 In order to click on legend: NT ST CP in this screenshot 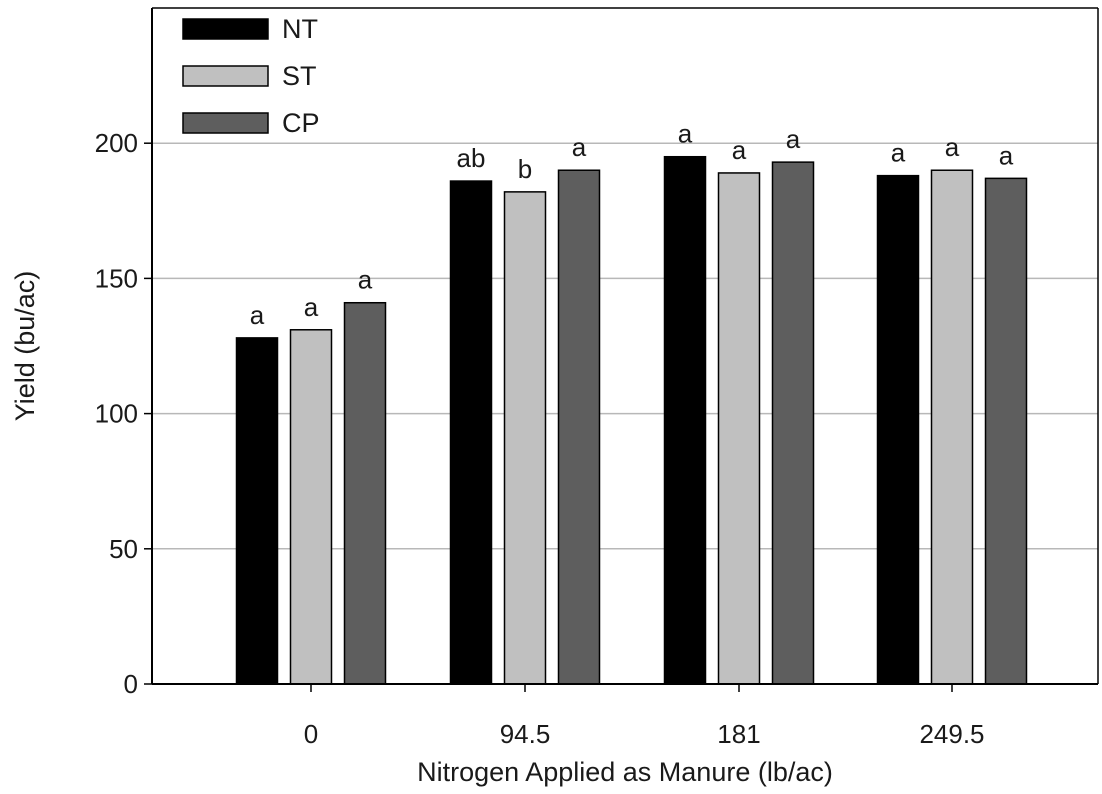, I will do `click(251, 76)`.